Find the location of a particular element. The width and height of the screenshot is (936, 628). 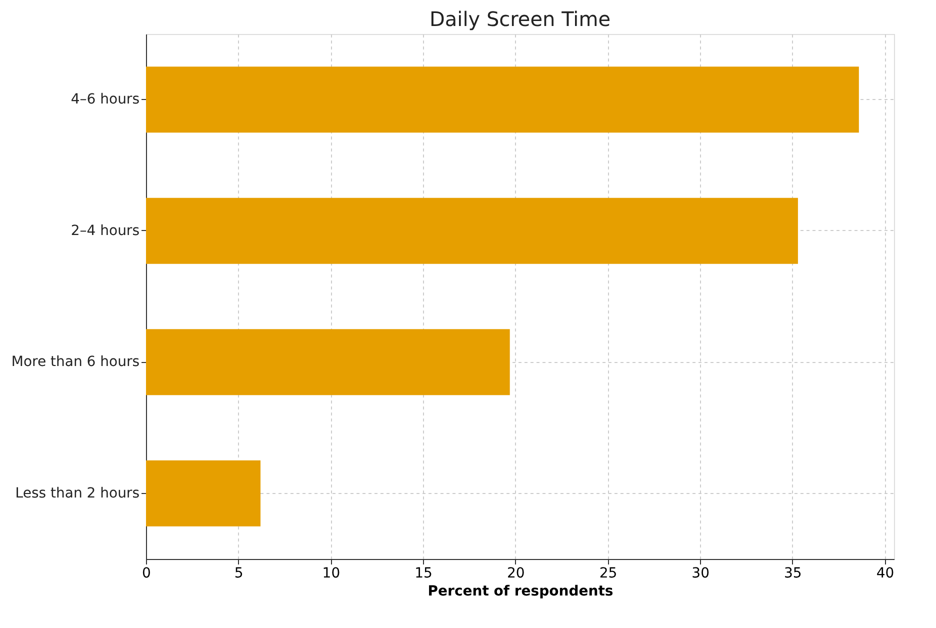

x-tick-label: 5 is located at coordinates (239, 574).